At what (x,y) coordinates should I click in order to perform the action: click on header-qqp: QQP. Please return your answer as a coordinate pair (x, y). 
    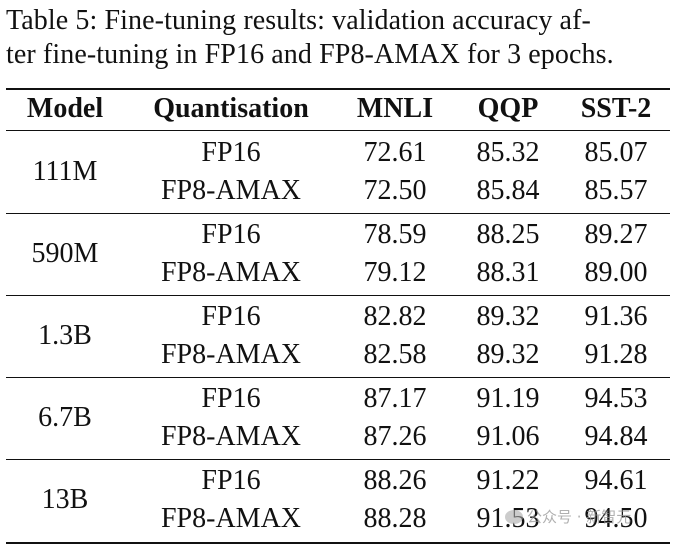
    Looking at the image, I should click on (508, 108).